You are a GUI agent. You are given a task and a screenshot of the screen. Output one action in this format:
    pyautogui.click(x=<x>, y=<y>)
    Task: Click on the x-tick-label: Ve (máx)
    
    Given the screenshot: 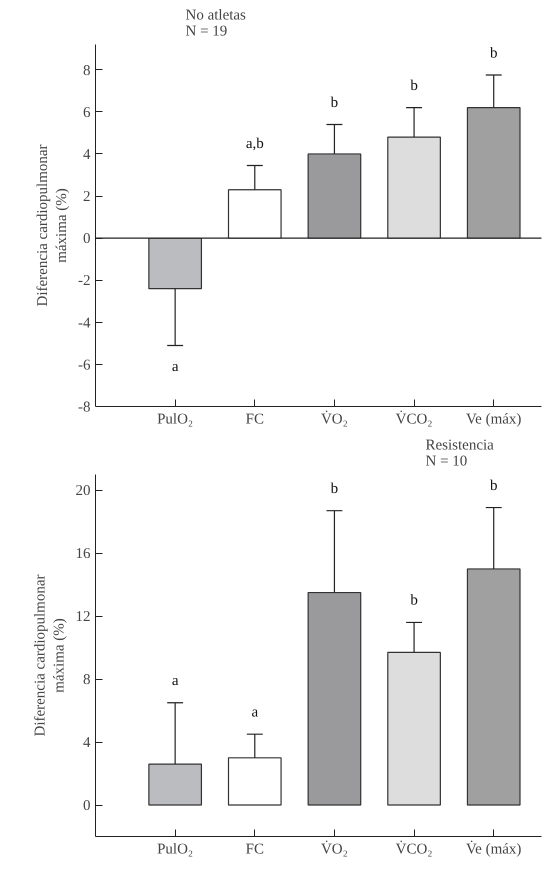 What is the action you would take?
    pyautogui.click(x=494, y=420)
    